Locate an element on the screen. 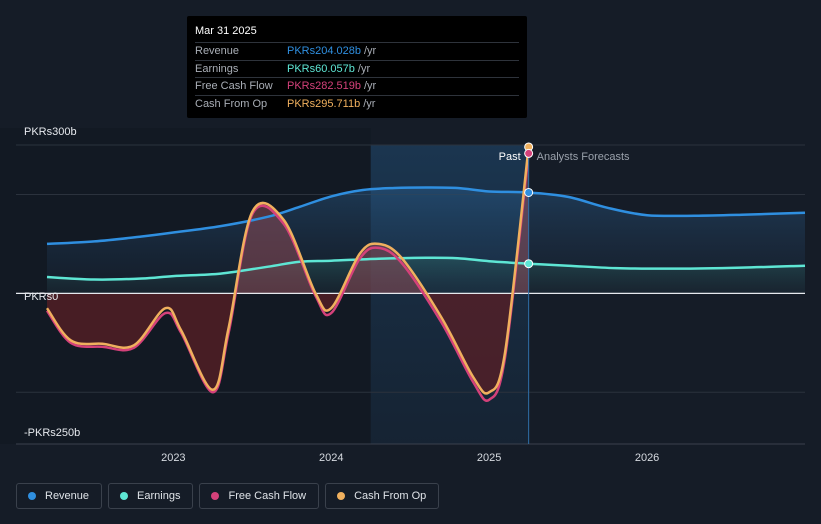 This screenshot has width=821, height=524. tooltip-row-fcf: Free Cash Flow PKRs282.519b /yr is located at coordinates (357, 86).